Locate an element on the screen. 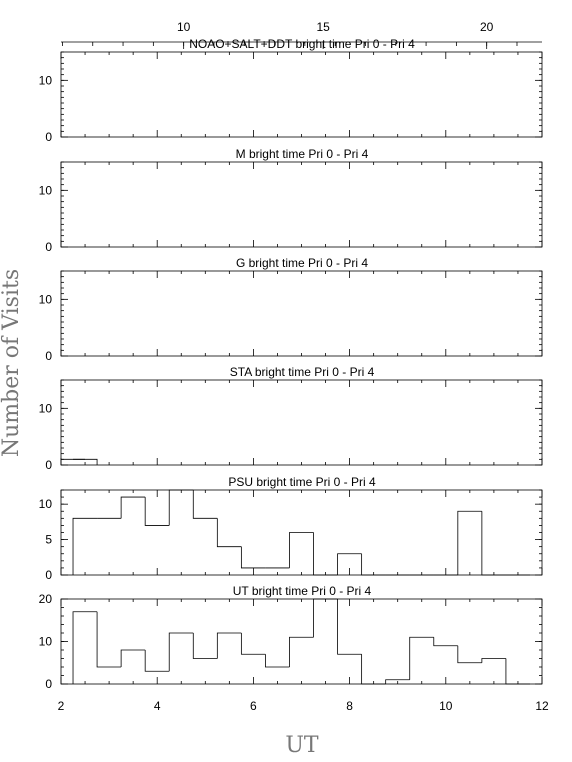 The image size is (572, 762). x-tick-label: 8 is located at coordinates (349, 706).